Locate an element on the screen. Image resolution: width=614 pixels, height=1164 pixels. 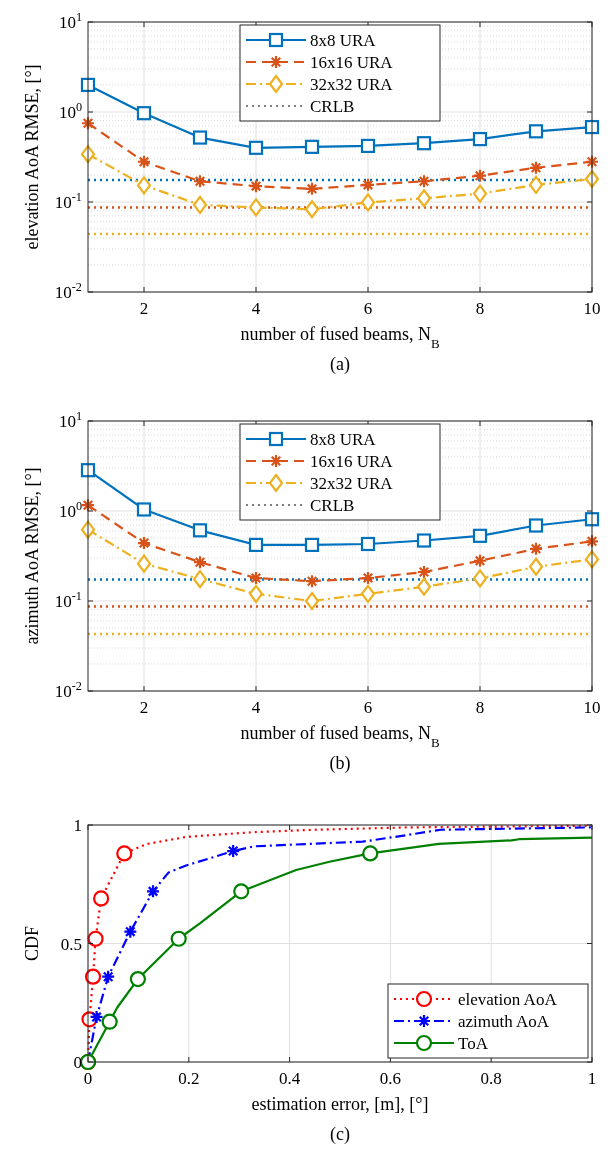
x-tick-label: 0.4 is located at coordinates (289, 1078).